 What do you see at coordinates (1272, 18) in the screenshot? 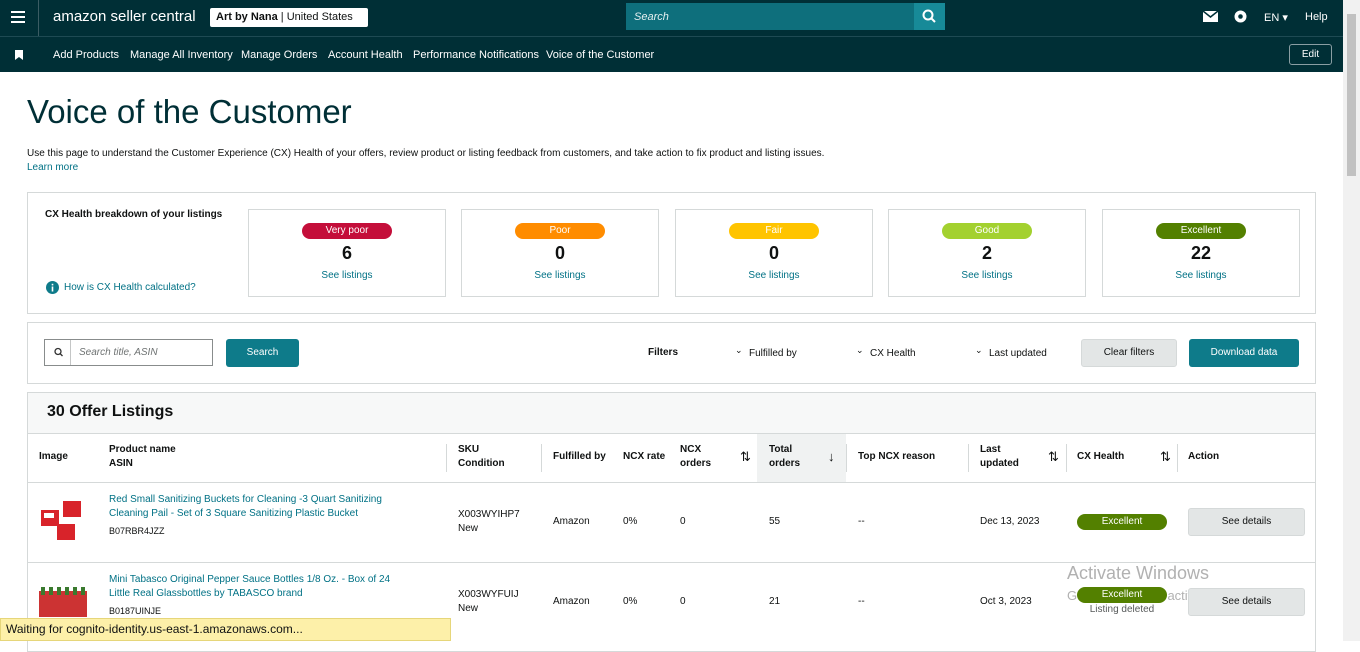
I see `language-code: EN` at bounding box center [1272, 18].